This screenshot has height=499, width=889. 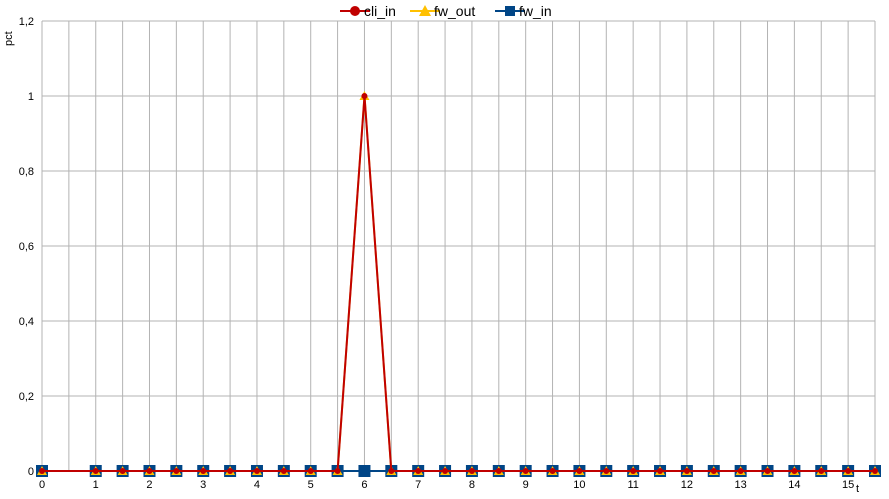 What do you see at coordinates (42, 485) in the screenshot?
I see `x-tick-label: 0` at bounding box center [42, 485].